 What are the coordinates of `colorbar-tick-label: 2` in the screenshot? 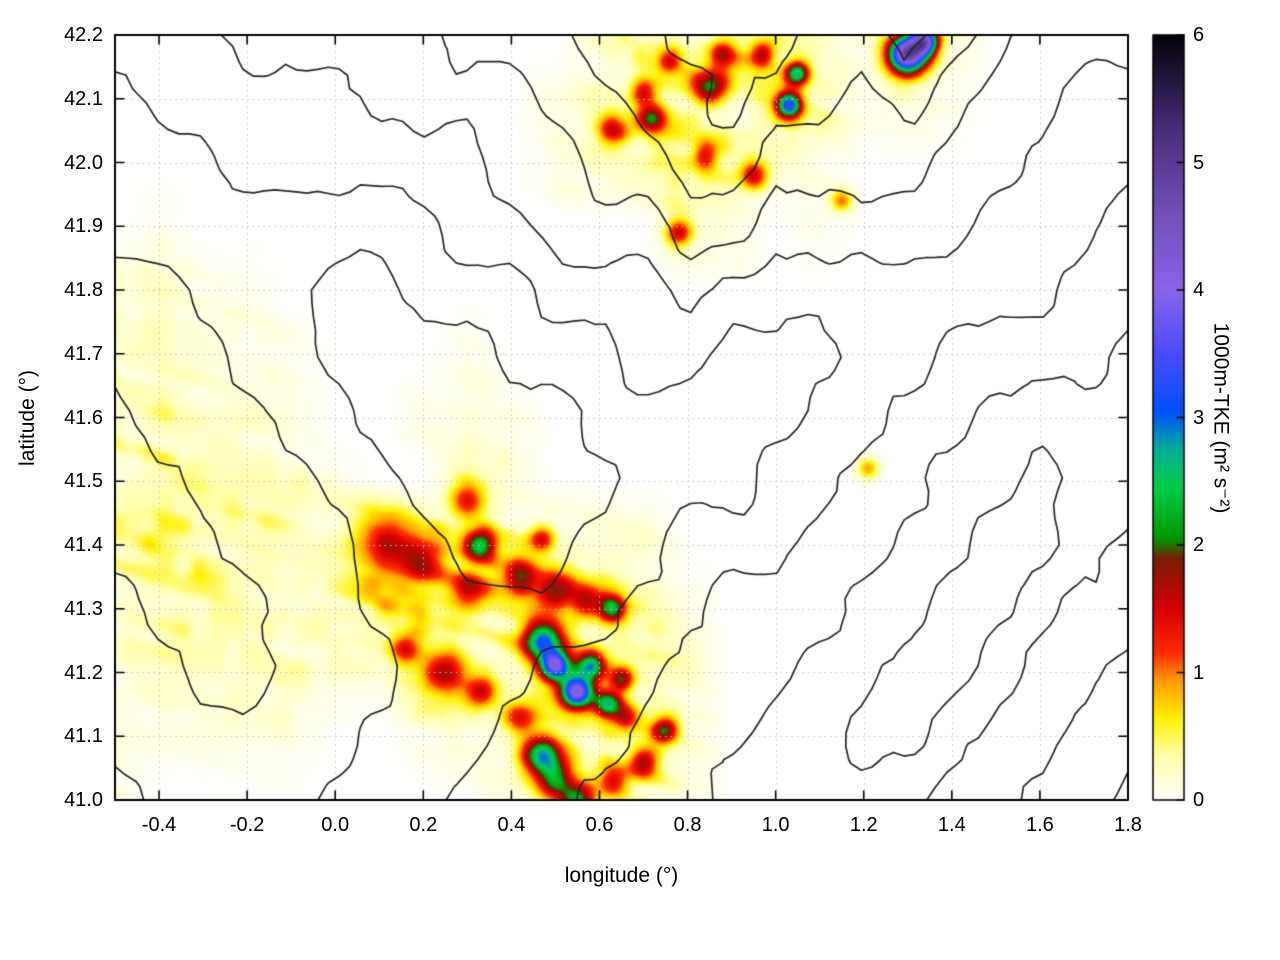 It's located at (1199, 545).